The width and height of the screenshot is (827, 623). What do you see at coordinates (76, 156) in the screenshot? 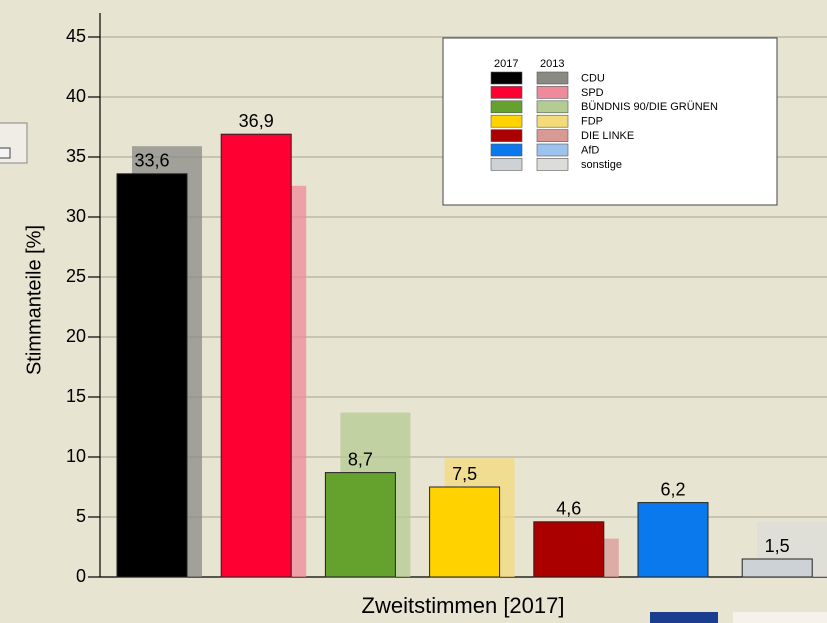
I see `y-tick-label: 35` at bounding box center [76, 156].